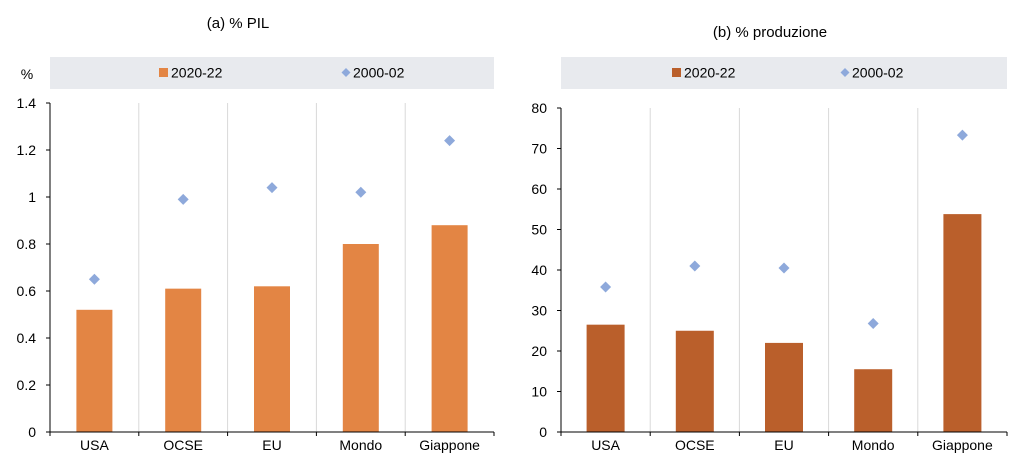 This screenshot has width=1024, height=468. Describe the element at coordinates (539, 149) in the screenshot. I see `y-tick-label: 70` at that location.